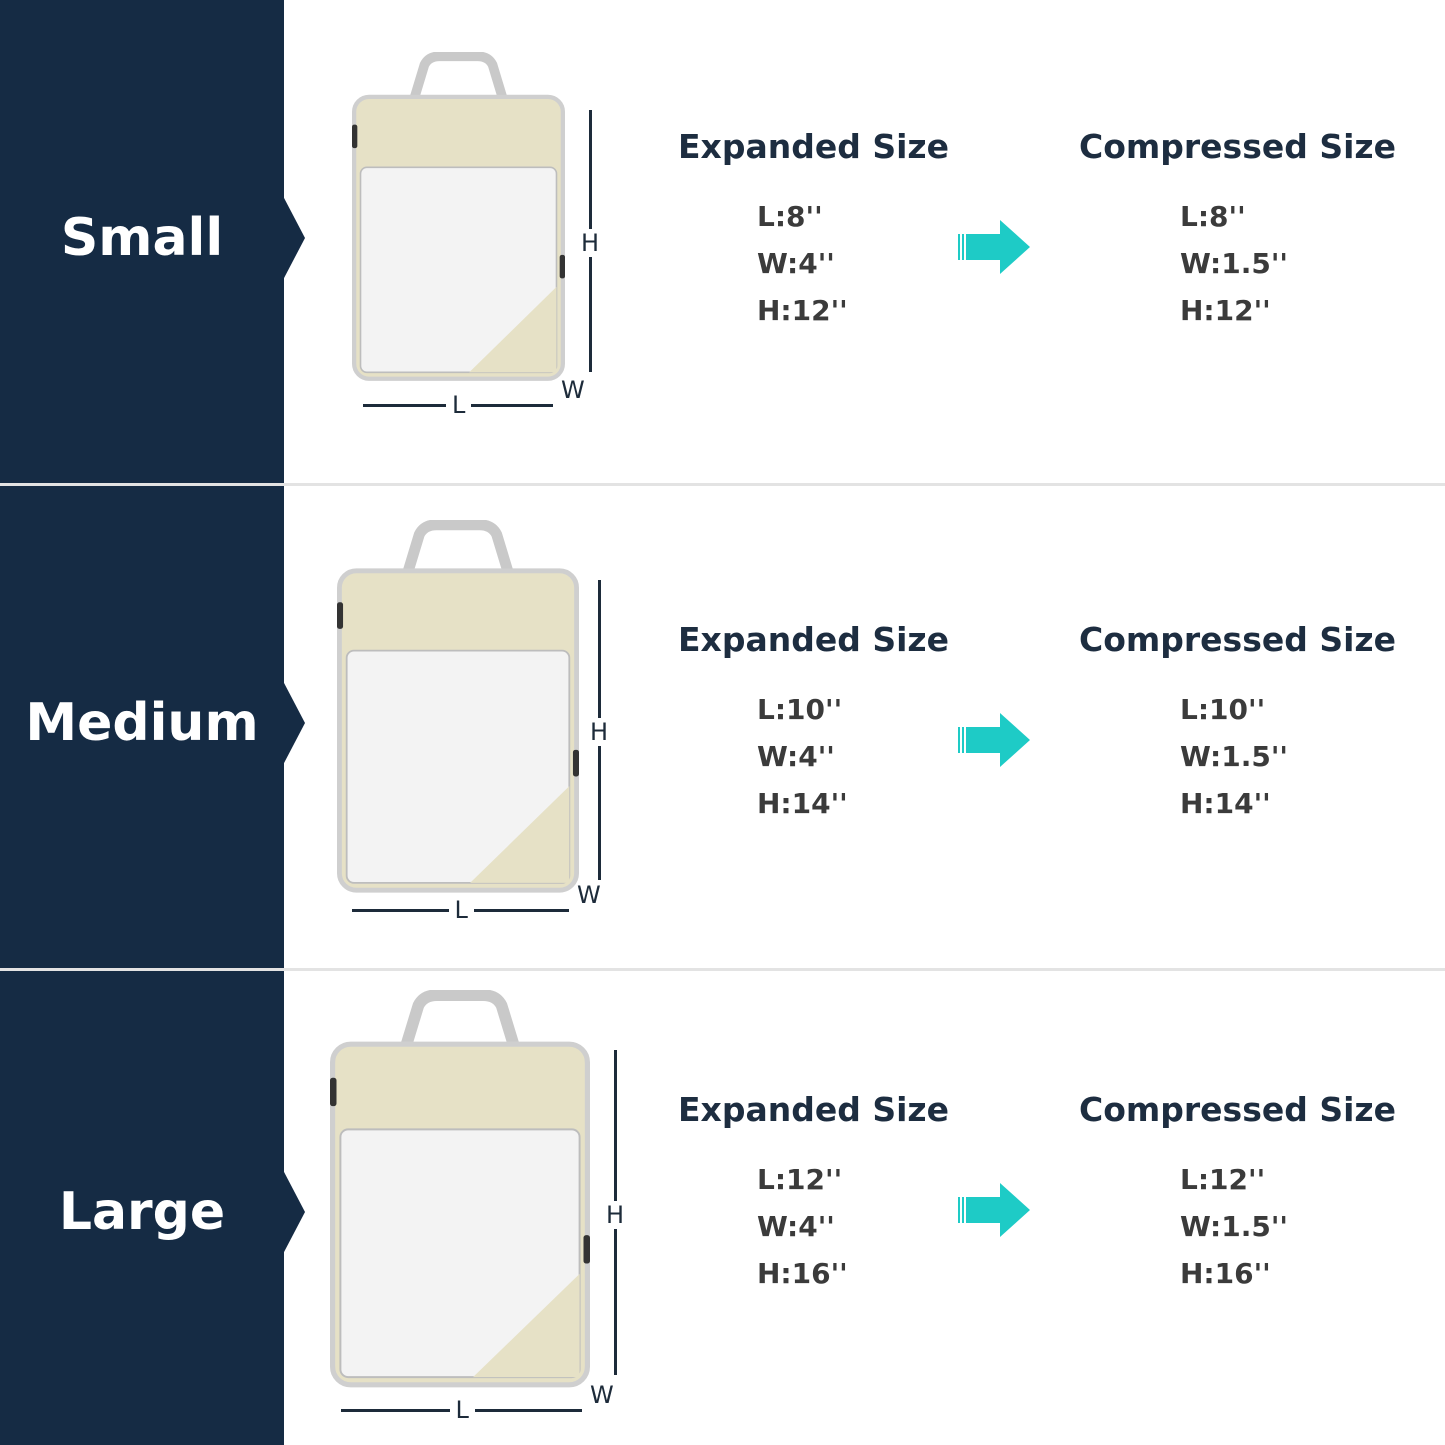 This screenshot has height=1445, width=1445. Describe the element at coordinates (802, 310) in the screenshot. I see `expanded-dimension-value: H:12''` at that location.